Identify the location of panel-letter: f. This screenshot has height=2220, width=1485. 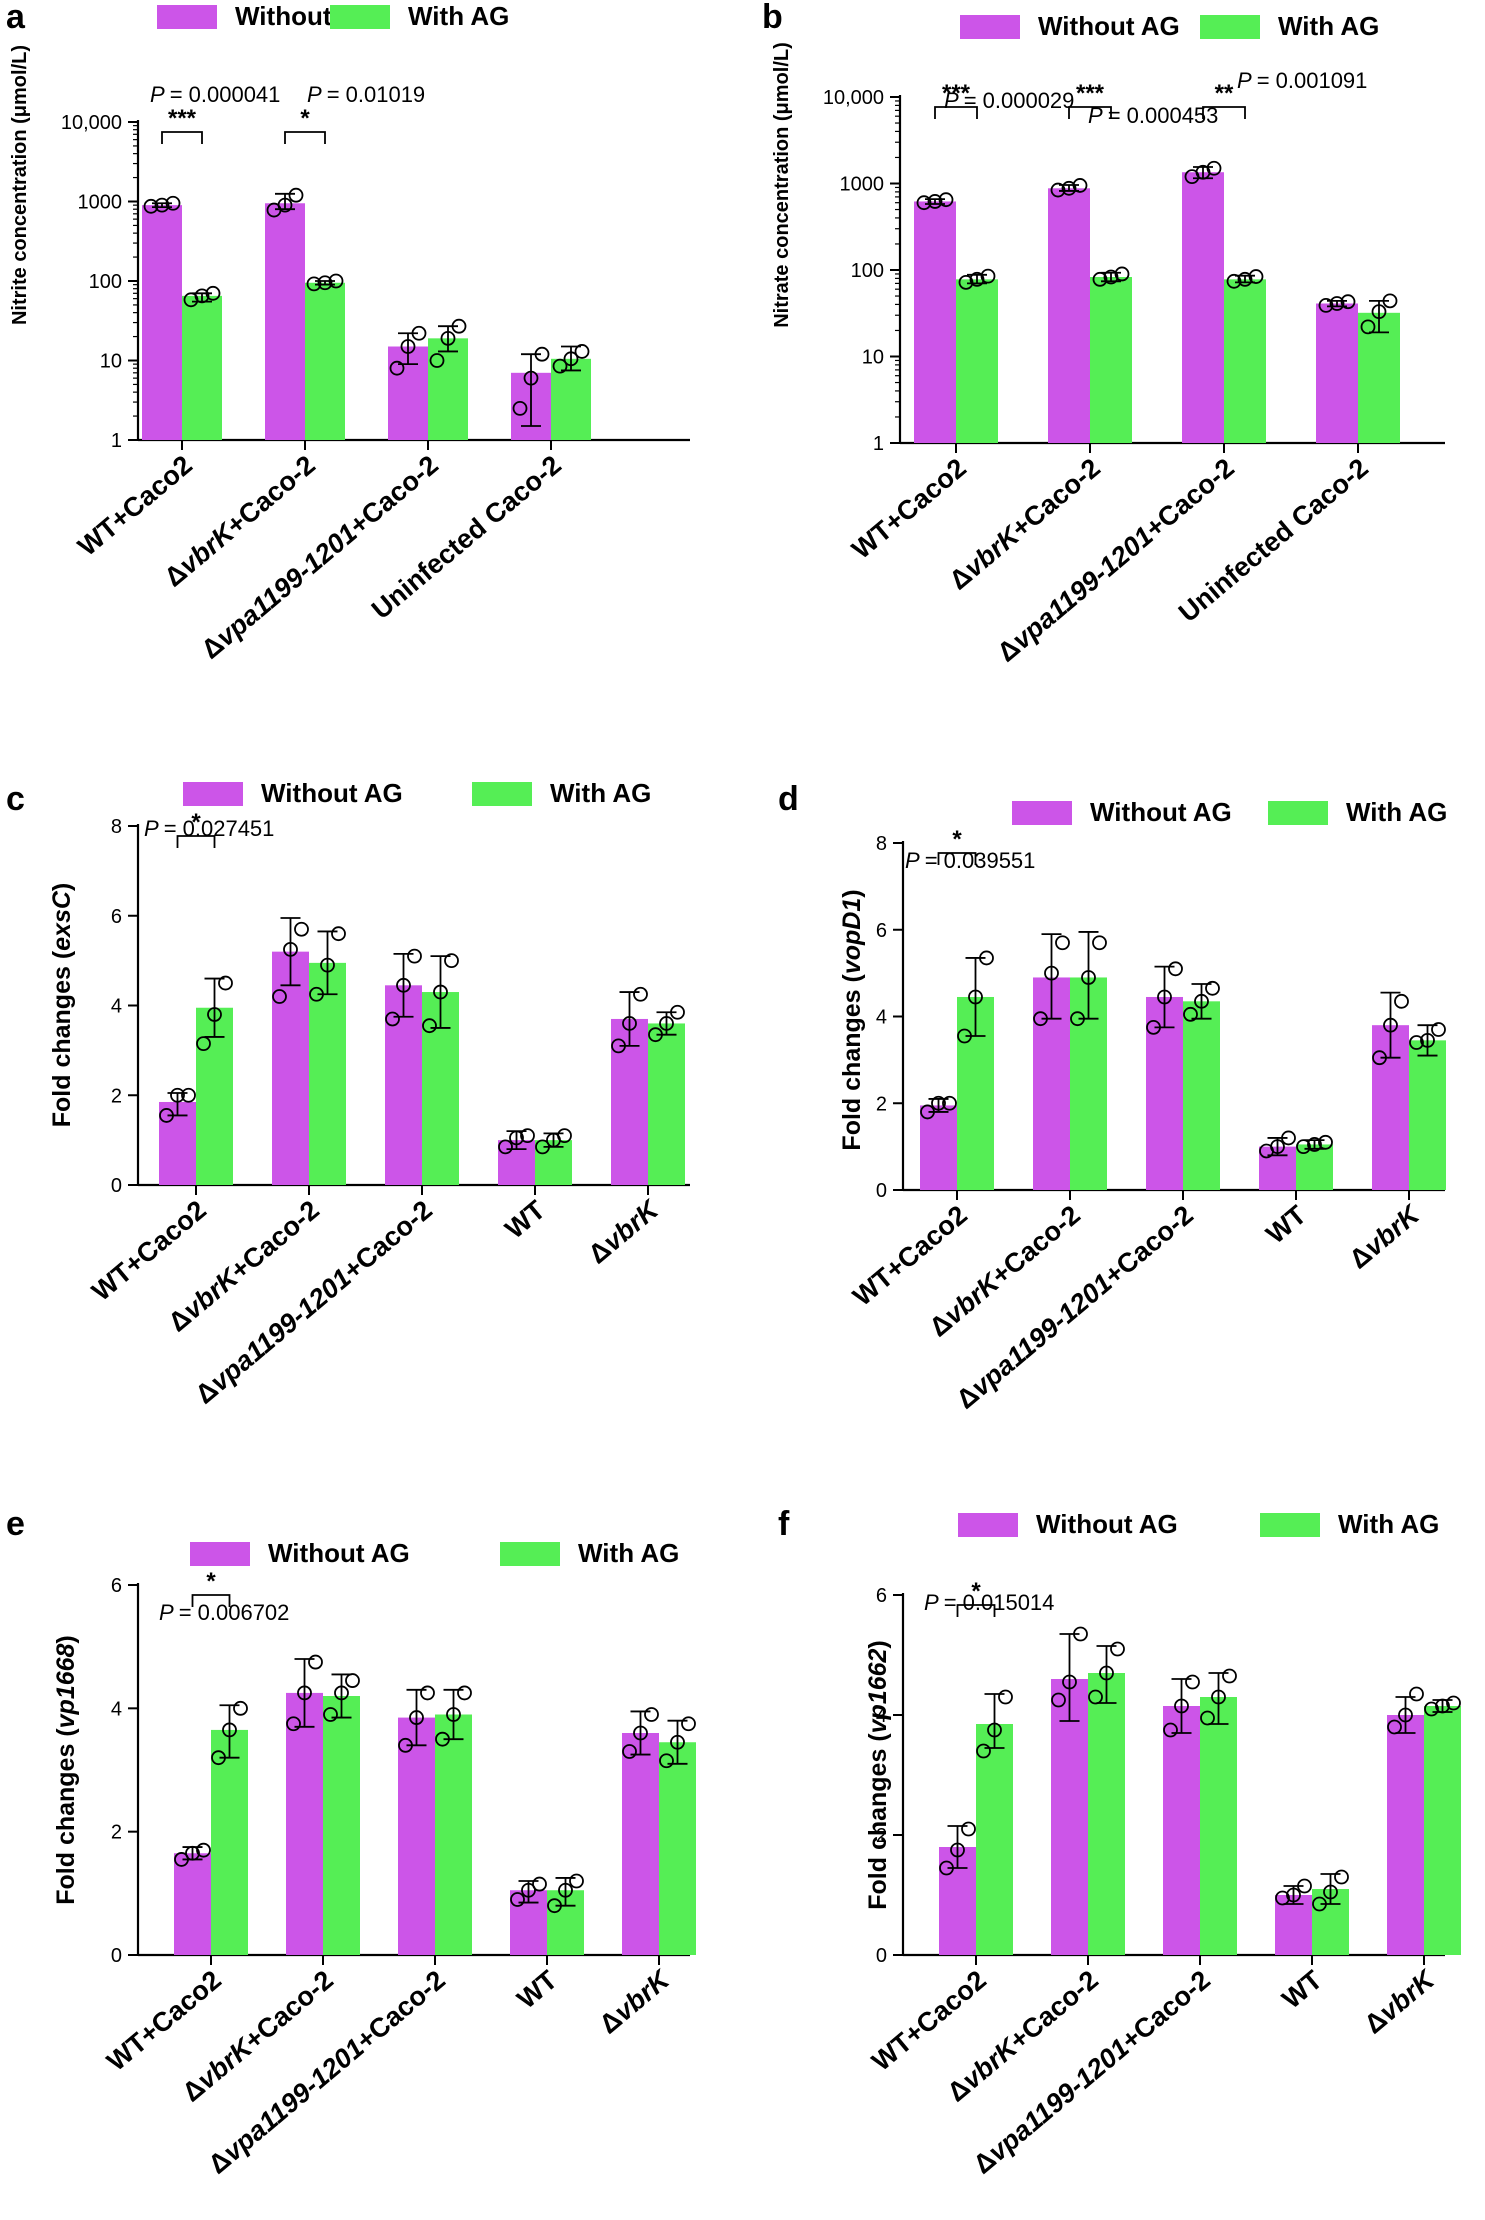
(784, 1524).